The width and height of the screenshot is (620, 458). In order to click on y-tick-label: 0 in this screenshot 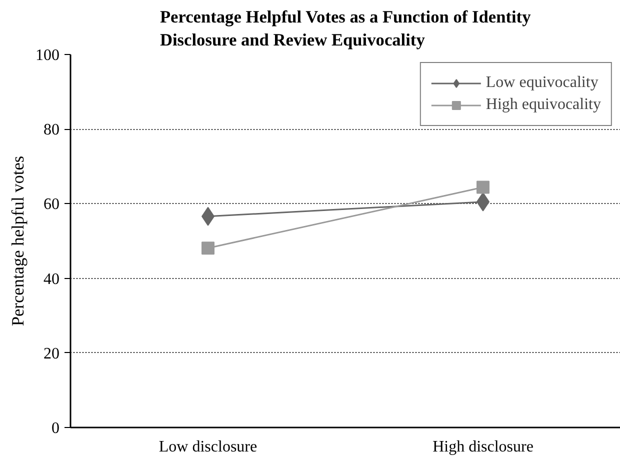, I will do `click(56, 428)`.